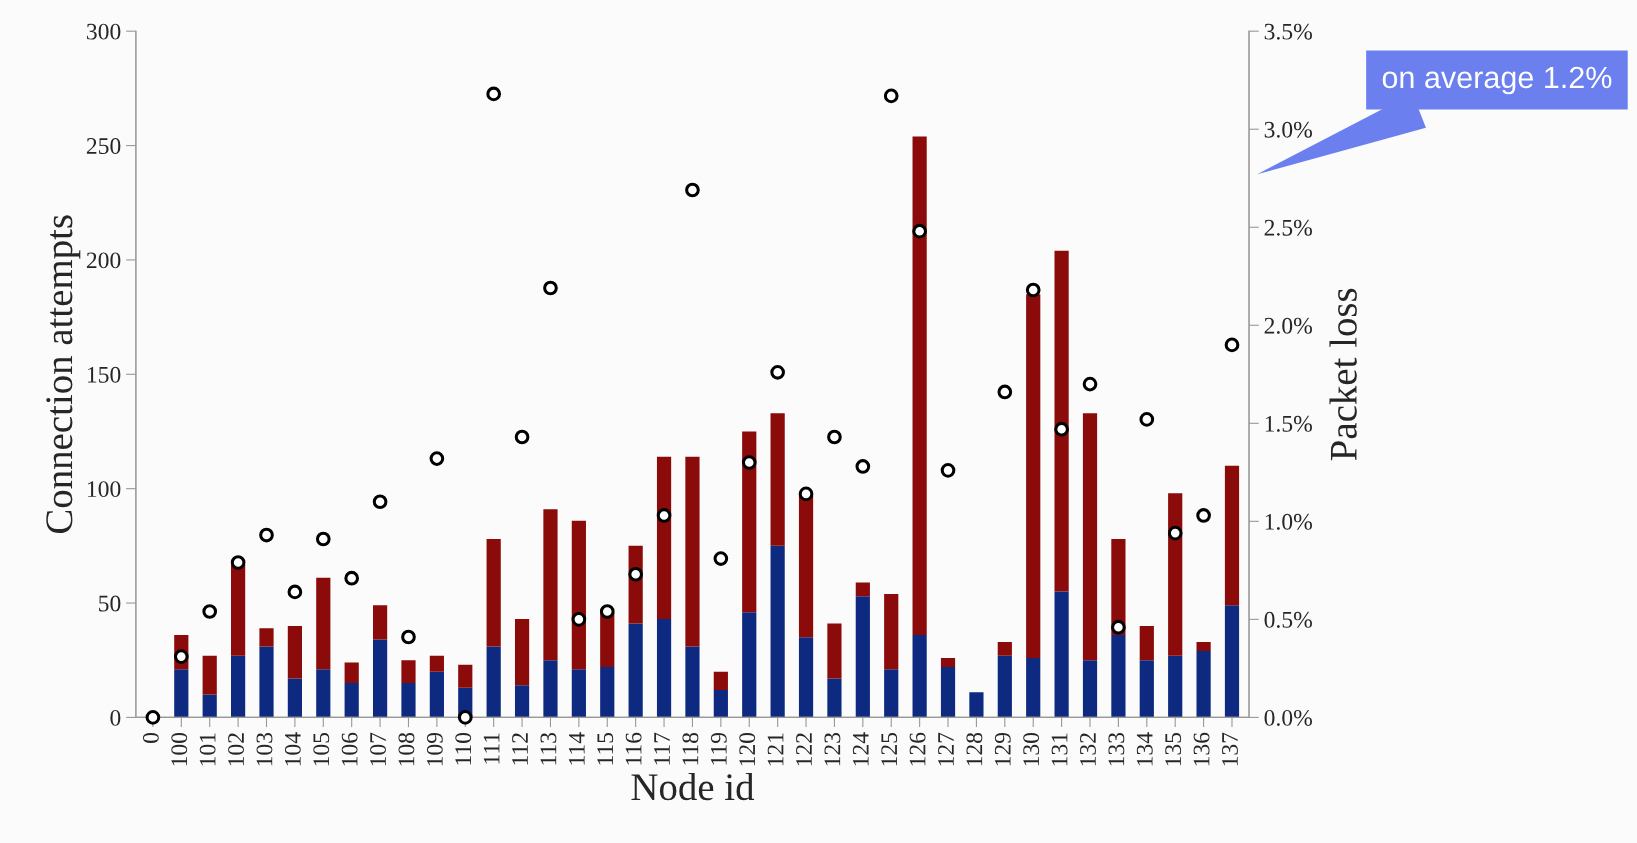 This screenshot has width=1637, height=843. Describe the element at coordinates (349, 749) in the screenshot. I see `x-tick-label: 106` at that location.